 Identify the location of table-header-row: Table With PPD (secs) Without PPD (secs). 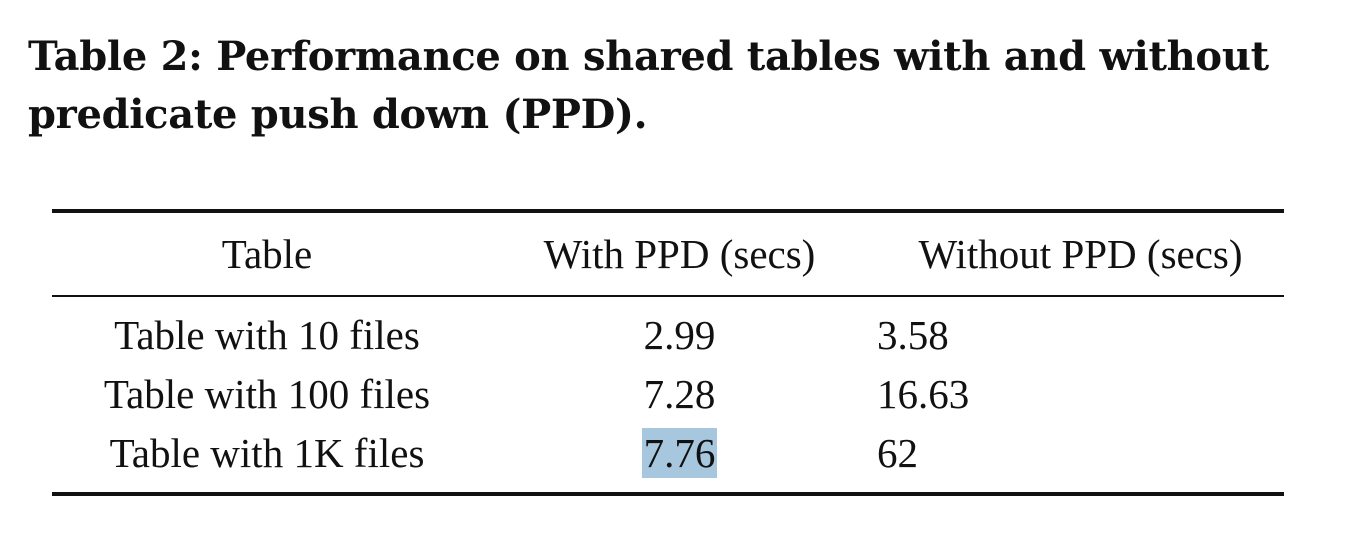
(668, 253).